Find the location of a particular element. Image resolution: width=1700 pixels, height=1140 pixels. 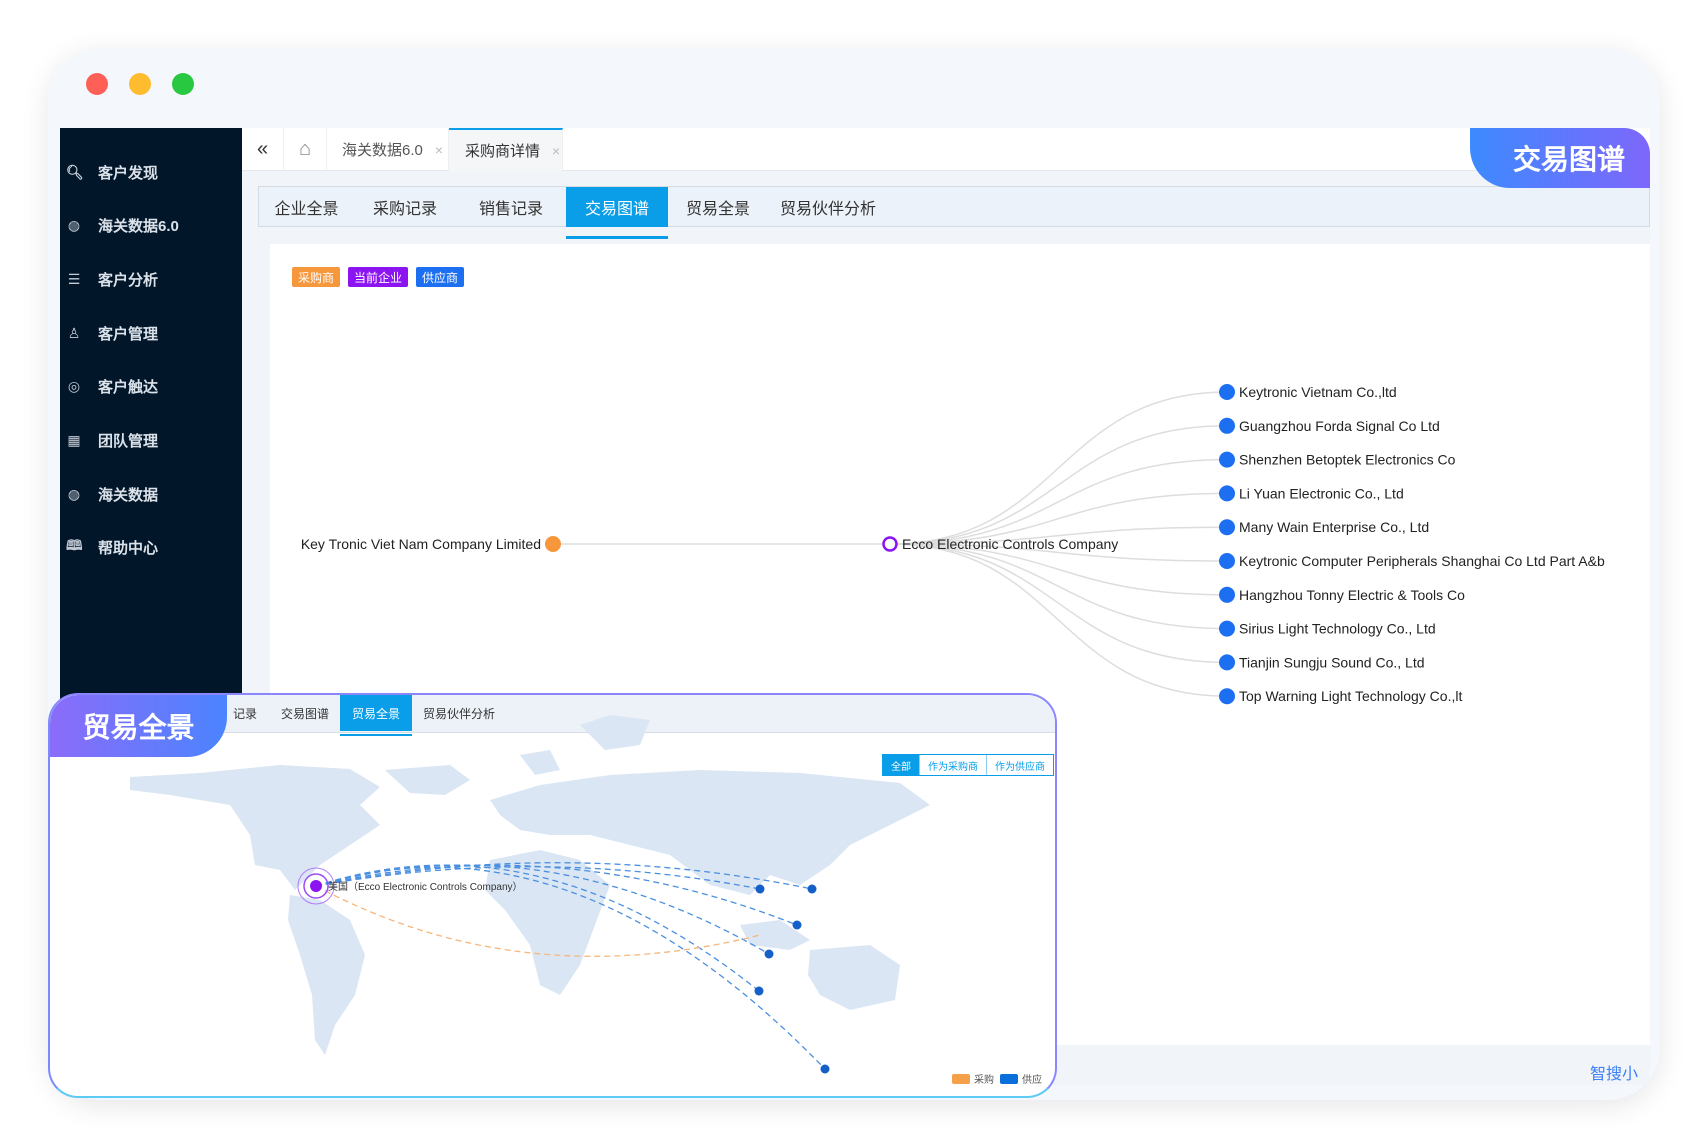

sidebar-item-customs-data: ◍ 海关数据 is located at coordinates (151, 494).